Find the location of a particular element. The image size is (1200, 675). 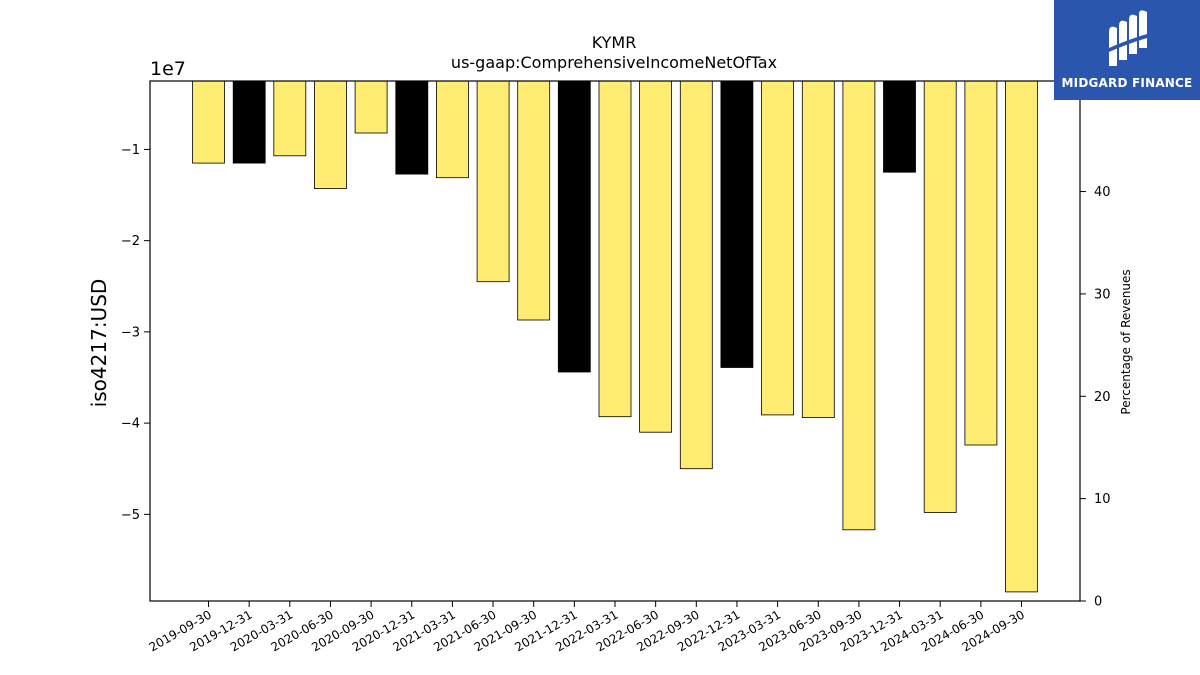

y2-tick-label: 0 is located at coordinates (1098, 602).